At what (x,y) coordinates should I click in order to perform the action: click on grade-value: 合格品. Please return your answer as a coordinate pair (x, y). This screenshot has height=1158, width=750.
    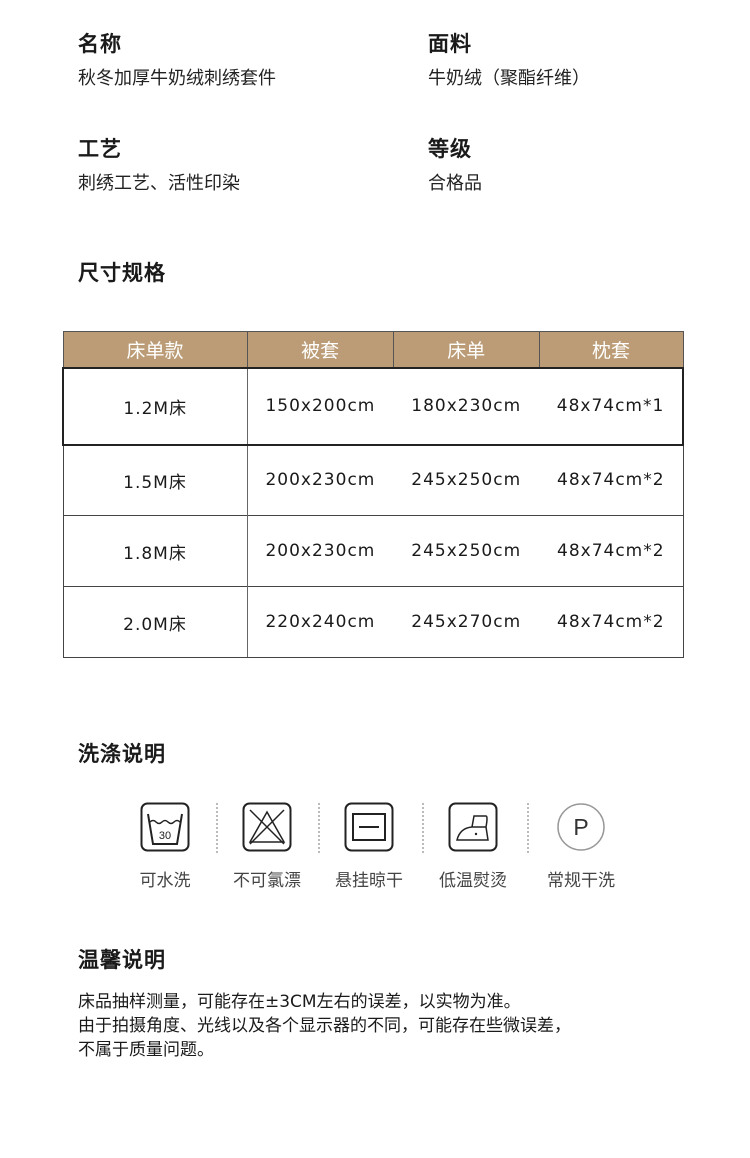
    Looking at the image, I should click on (455, 183).